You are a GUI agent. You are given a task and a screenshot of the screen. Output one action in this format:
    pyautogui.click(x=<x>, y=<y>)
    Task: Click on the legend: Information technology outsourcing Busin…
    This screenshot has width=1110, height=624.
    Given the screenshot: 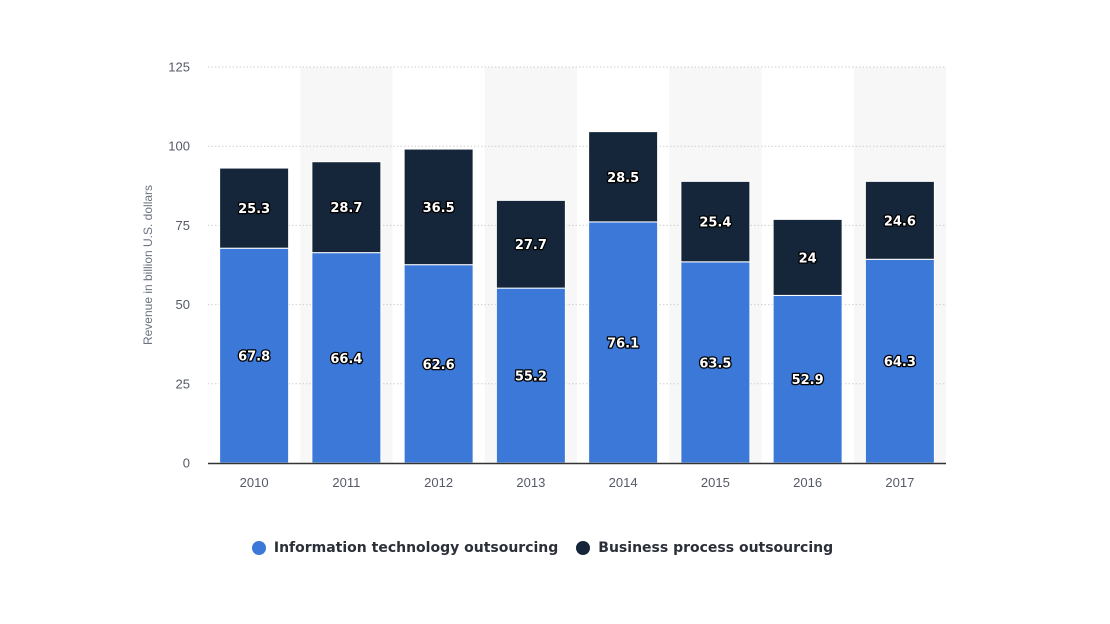 What is the action you would take?
    pyautogui.click(x=542, y=548)
    